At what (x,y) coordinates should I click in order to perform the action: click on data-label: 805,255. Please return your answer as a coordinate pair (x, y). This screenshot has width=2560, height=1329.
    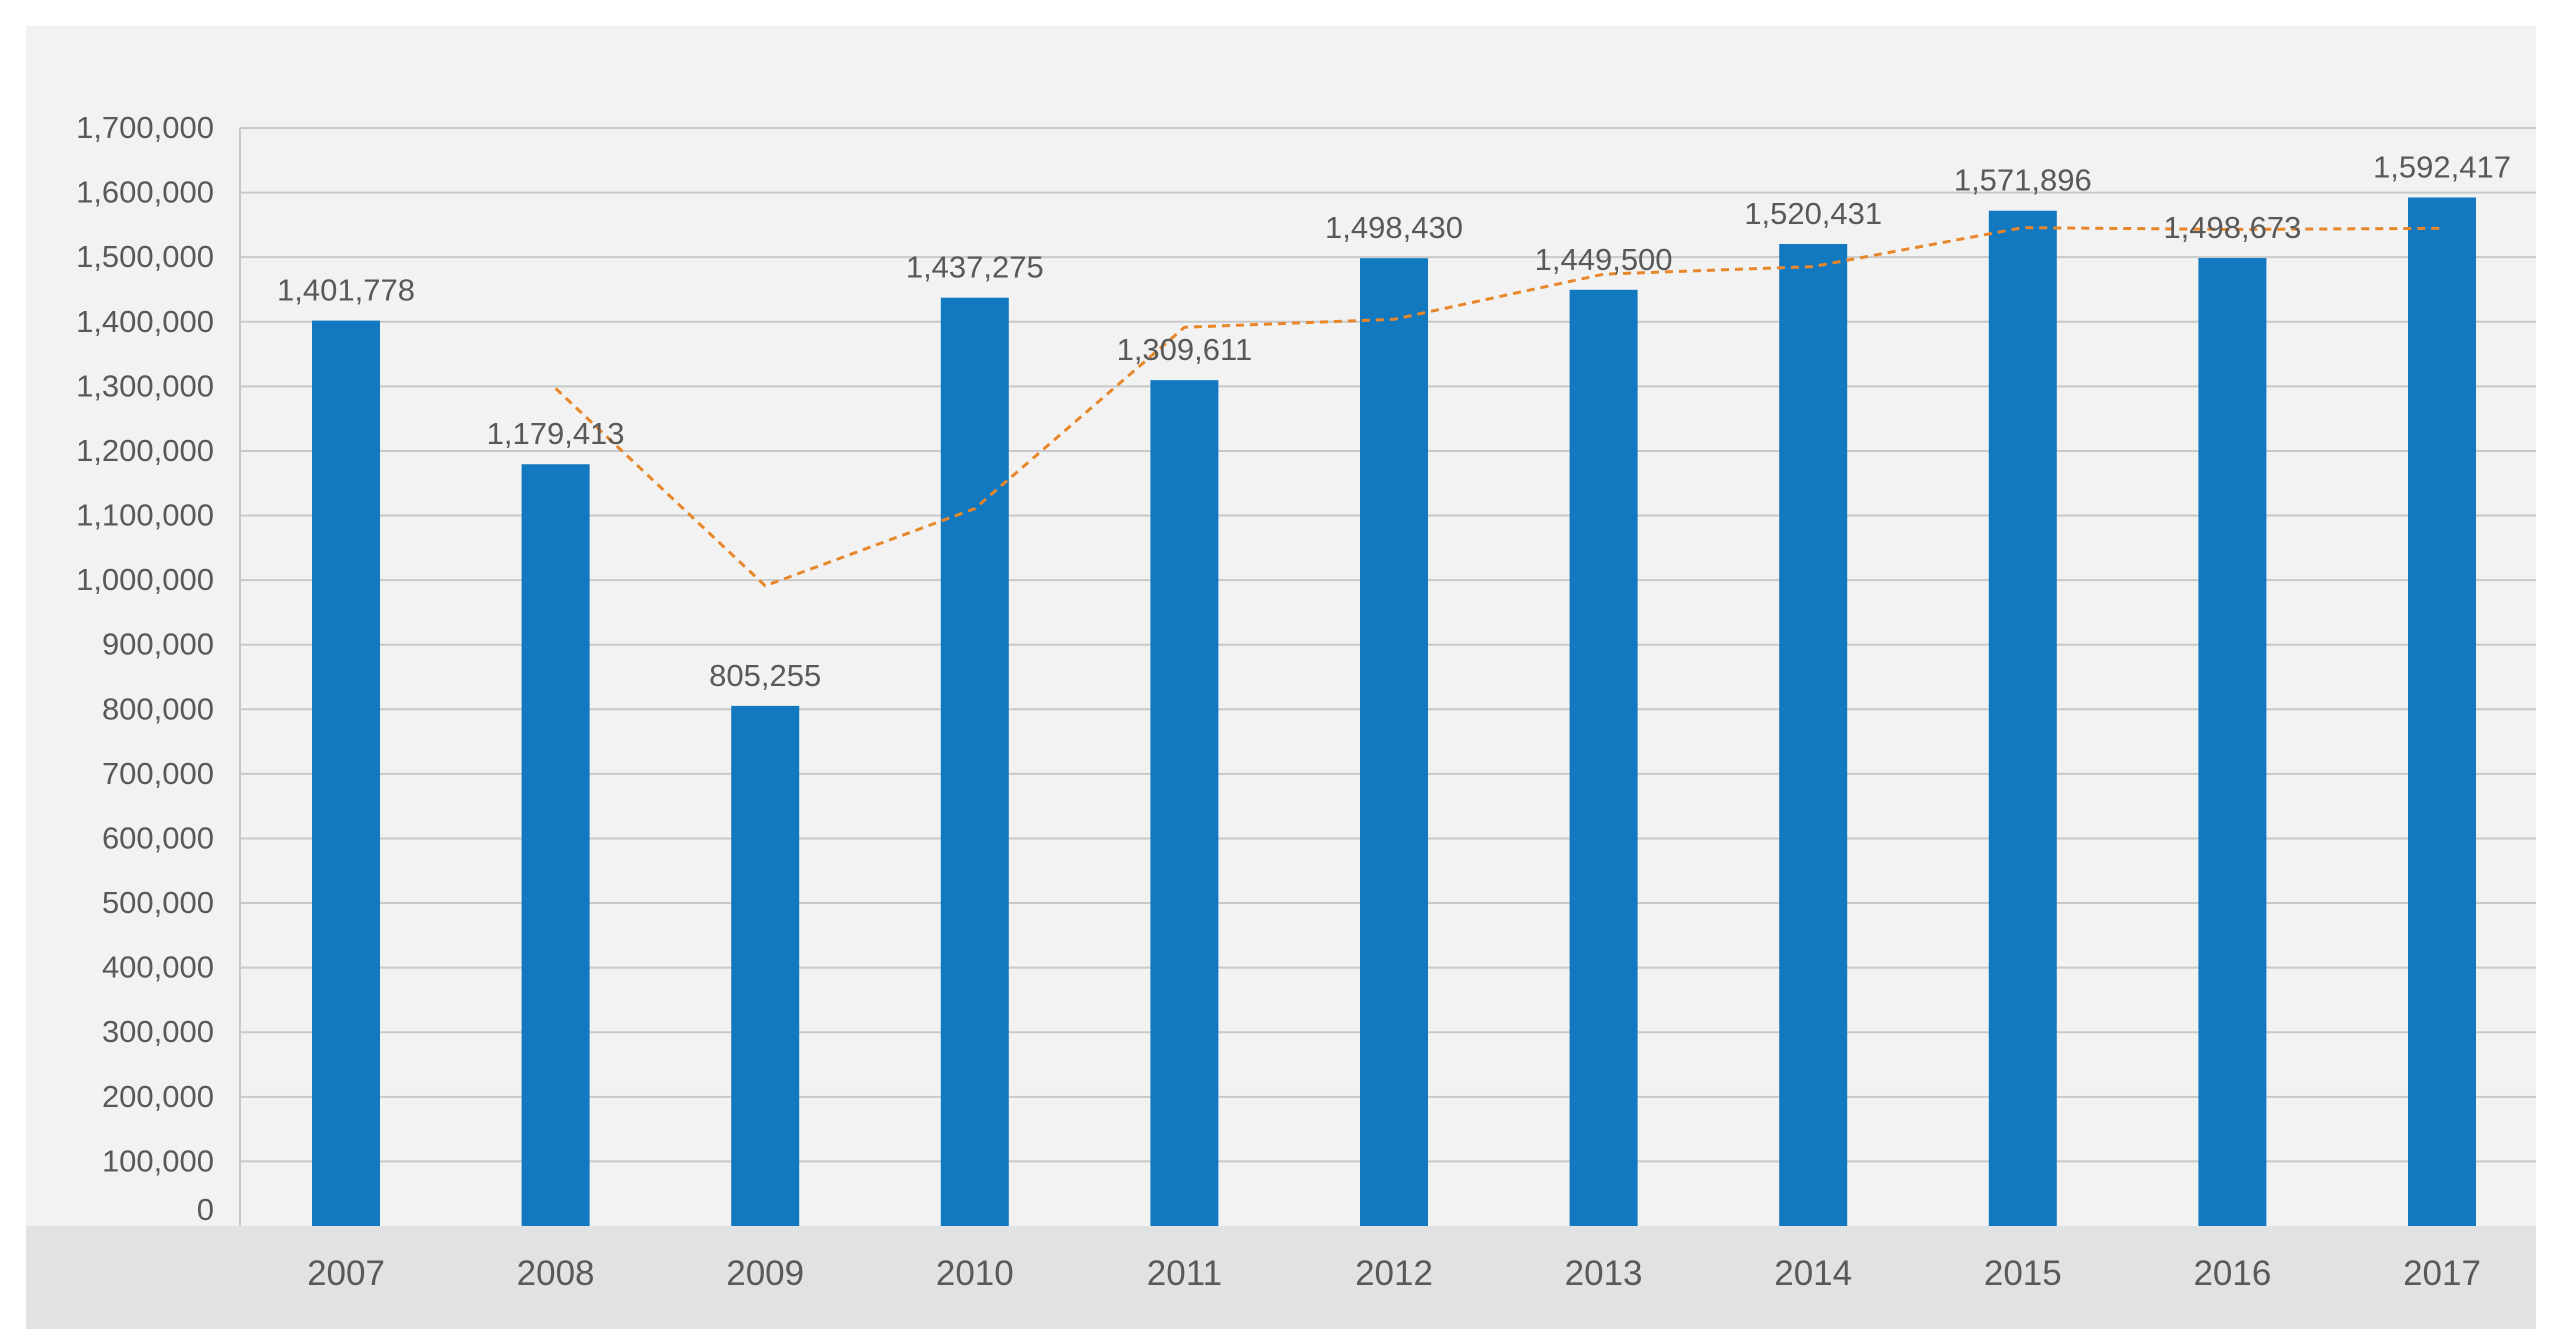
    Looking at the image, I should click on (765, 675).